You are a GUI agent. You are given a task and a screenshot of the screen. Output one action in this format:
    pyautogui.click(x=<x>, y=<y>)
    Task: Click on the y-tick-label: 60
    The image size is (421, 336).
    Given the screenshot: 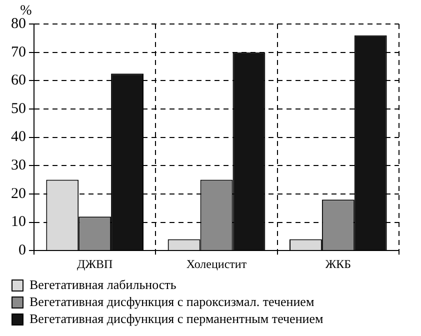 What is the action you would take?
    pyautogui.click(x=18, y=80)
    